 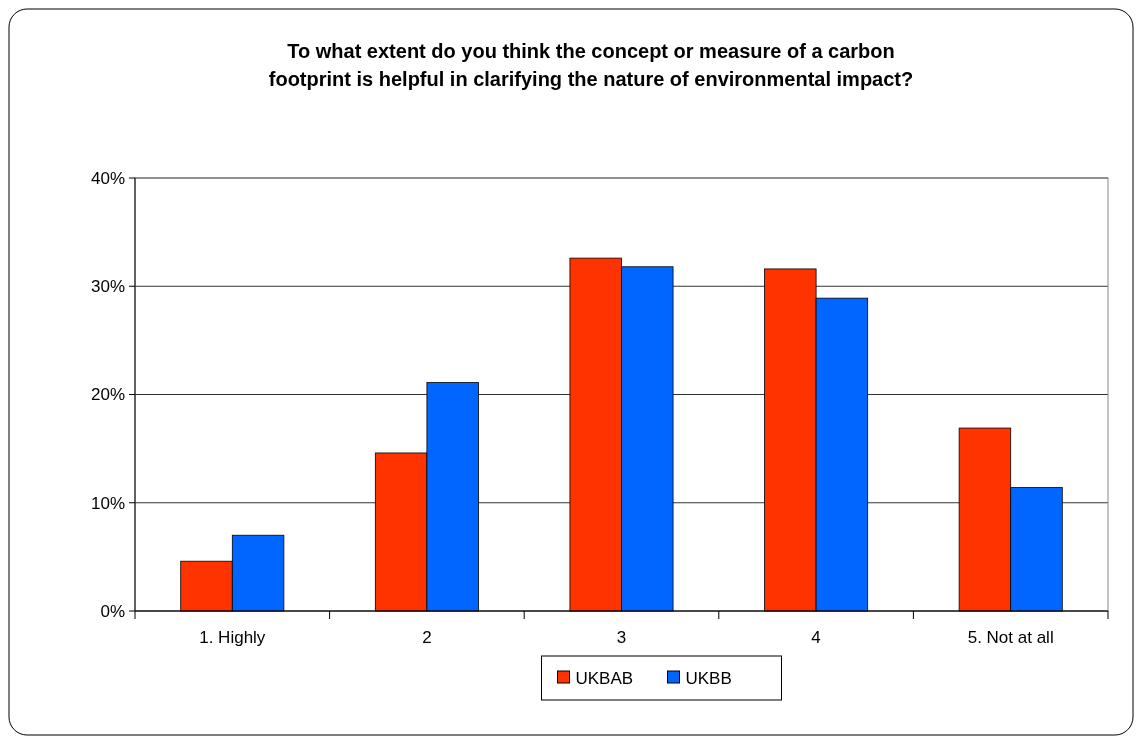 What do you see at coordinates (107, 503) in the screenshot?
I see `y-tick-label: 10%` at bounding box center [107, 503].